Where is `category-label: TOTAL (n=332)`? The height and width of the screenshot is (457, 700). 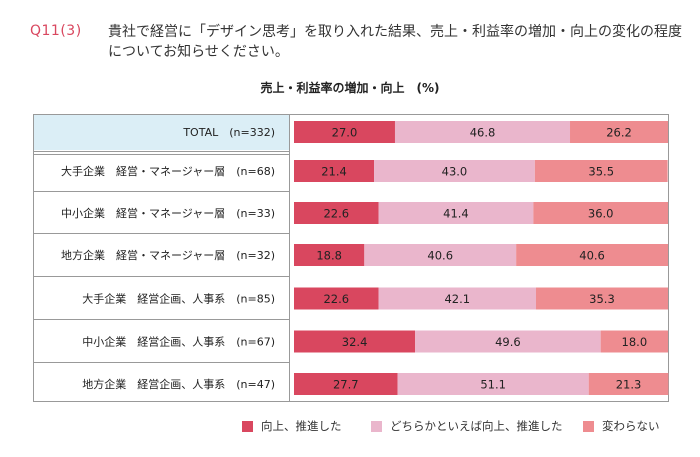 category-label: TOTAL (n=332) is located at coordinates (228, 132).